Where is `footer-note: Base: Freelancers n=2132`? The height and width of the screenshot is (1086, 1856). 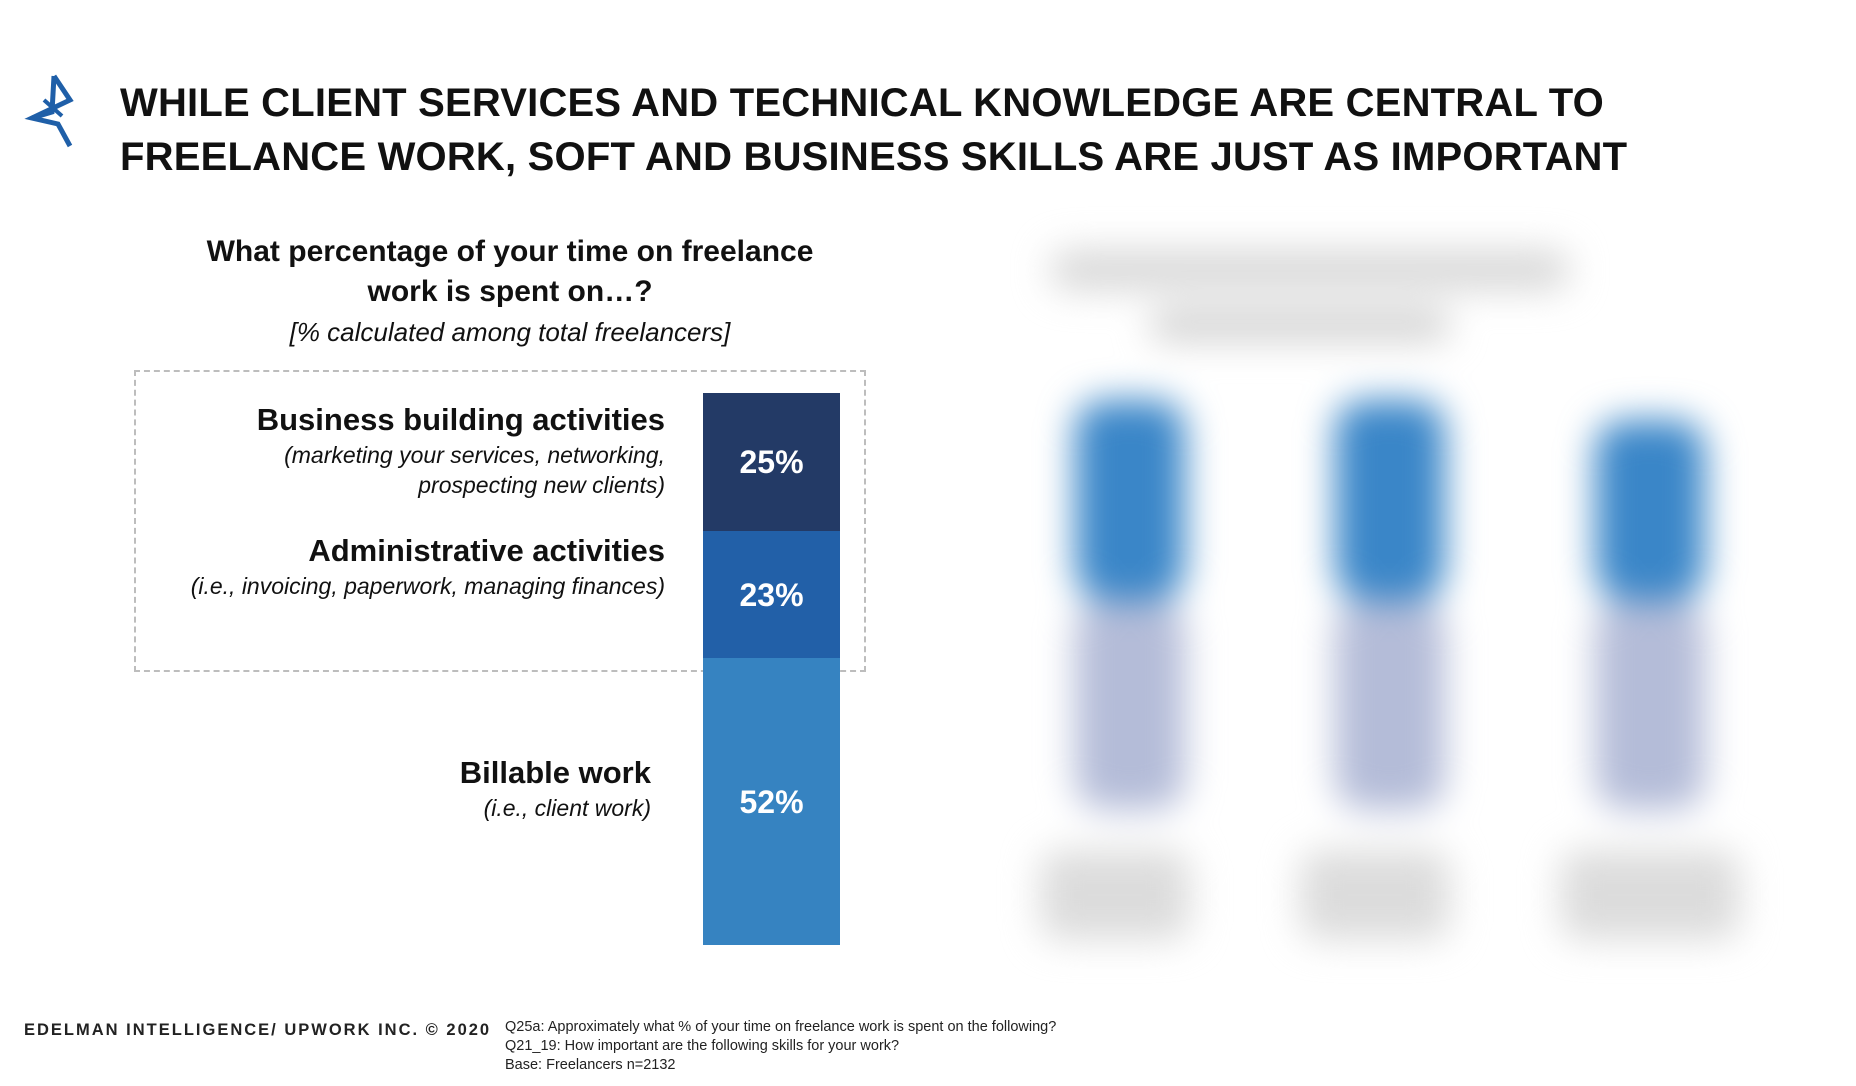 footer-note: Base: Freelancers n=2132 is located at coordinates (590, 1065).